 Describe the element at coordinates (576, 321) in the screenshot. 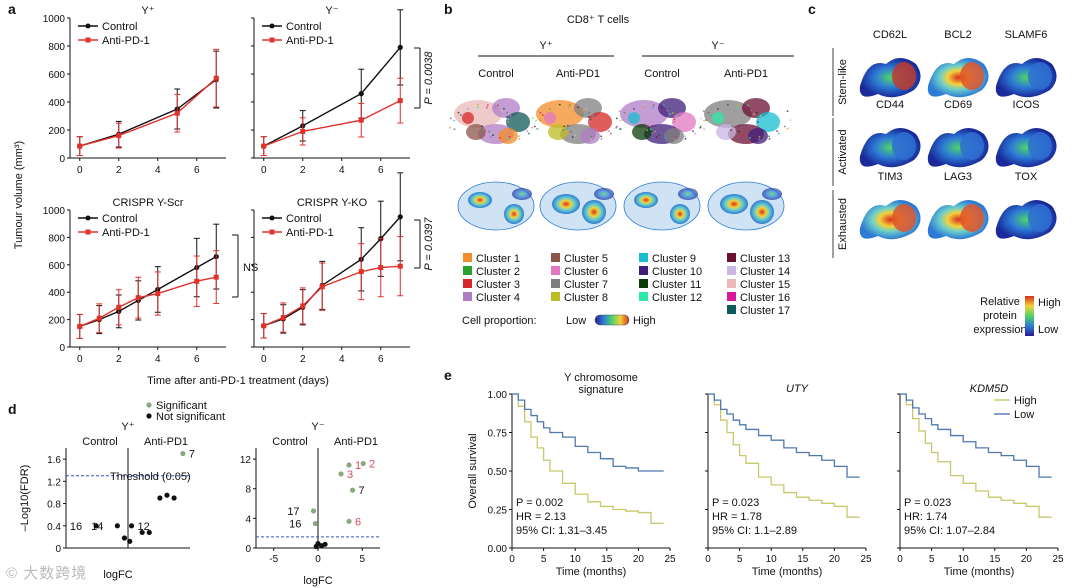

I see `proportion-low: Low` at that location.